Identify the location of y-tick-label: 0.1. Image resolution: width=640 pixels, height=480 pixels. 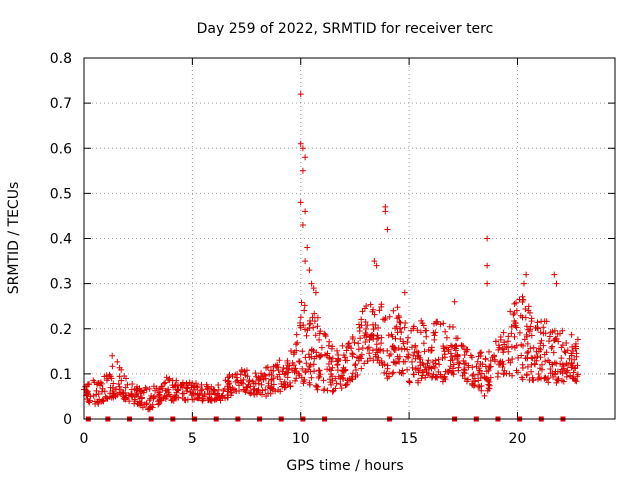
(61, 375).